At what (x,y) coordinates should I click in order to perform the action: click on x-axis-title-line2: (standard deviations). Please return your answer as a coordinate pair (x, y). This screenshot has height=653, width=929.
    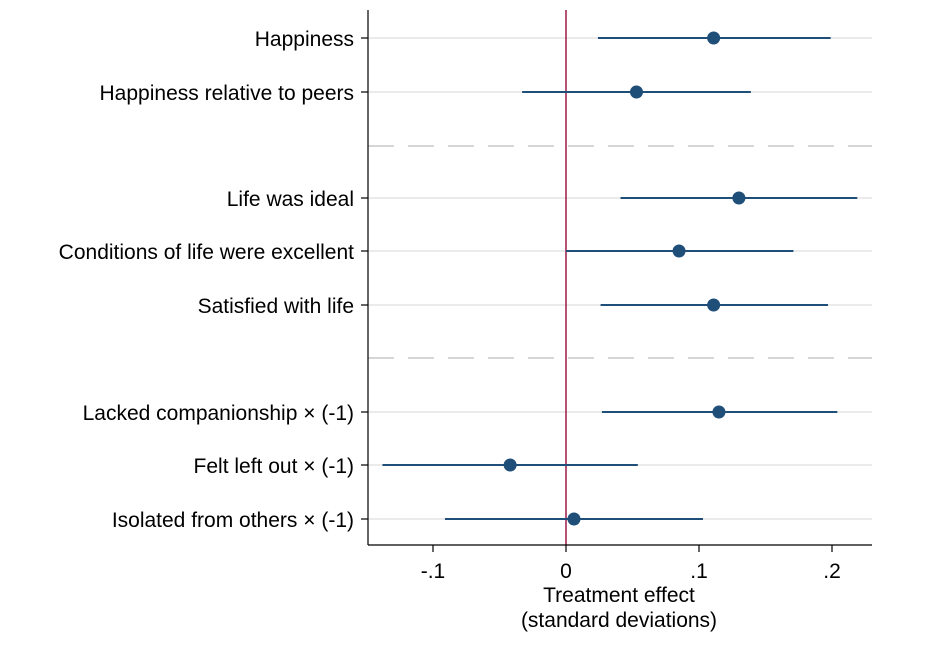
    Looking at the image, I should click on (619, 620).